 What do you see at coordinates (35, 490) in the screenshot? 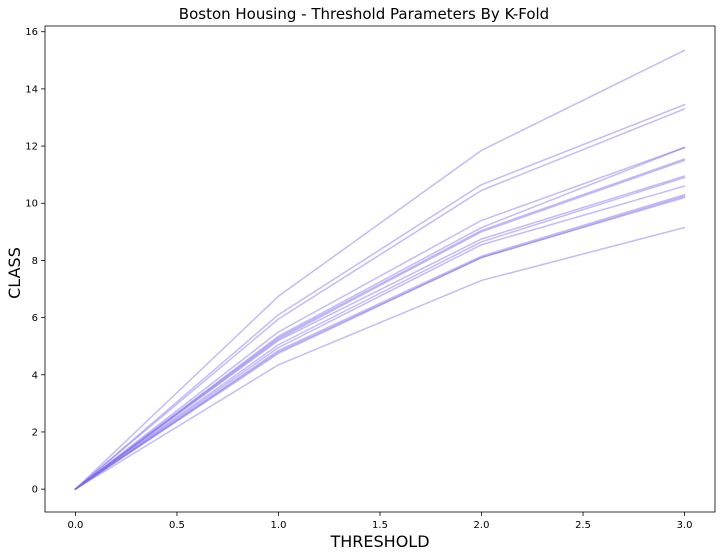
I see `y-tick-label: 0` at bounding box center [35, 490].